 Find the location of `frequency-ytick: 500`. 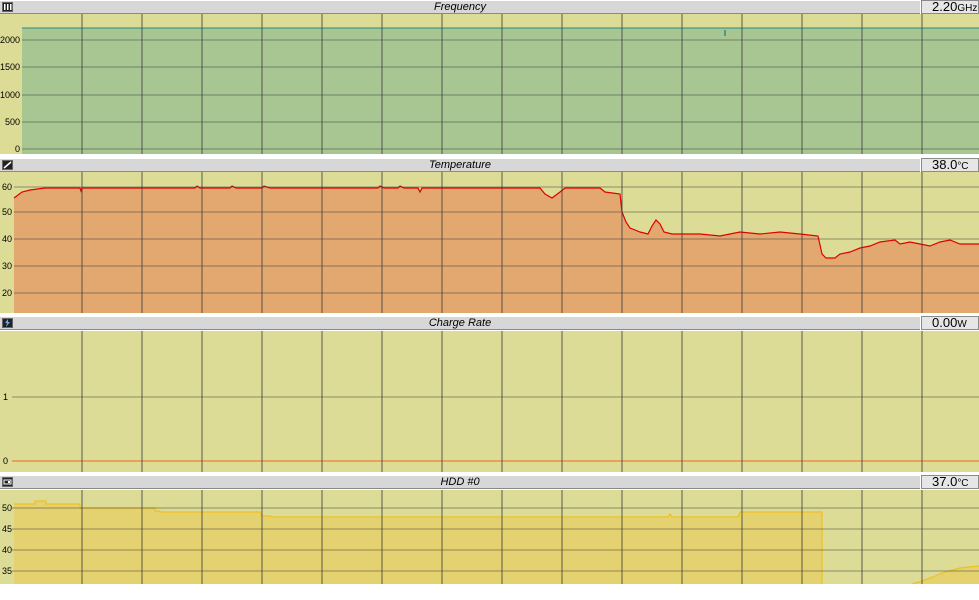

frequency-ytick: 500 is located at coordinates (12, 122).